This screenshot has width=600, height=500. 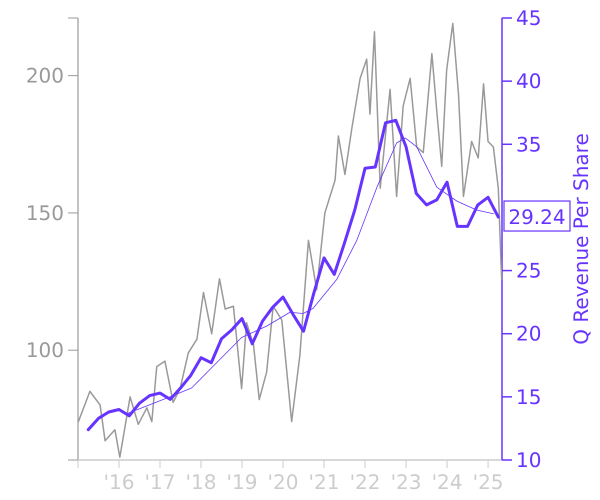 I want to click on y2-tick-label: 25, so click(x=529, y=270).